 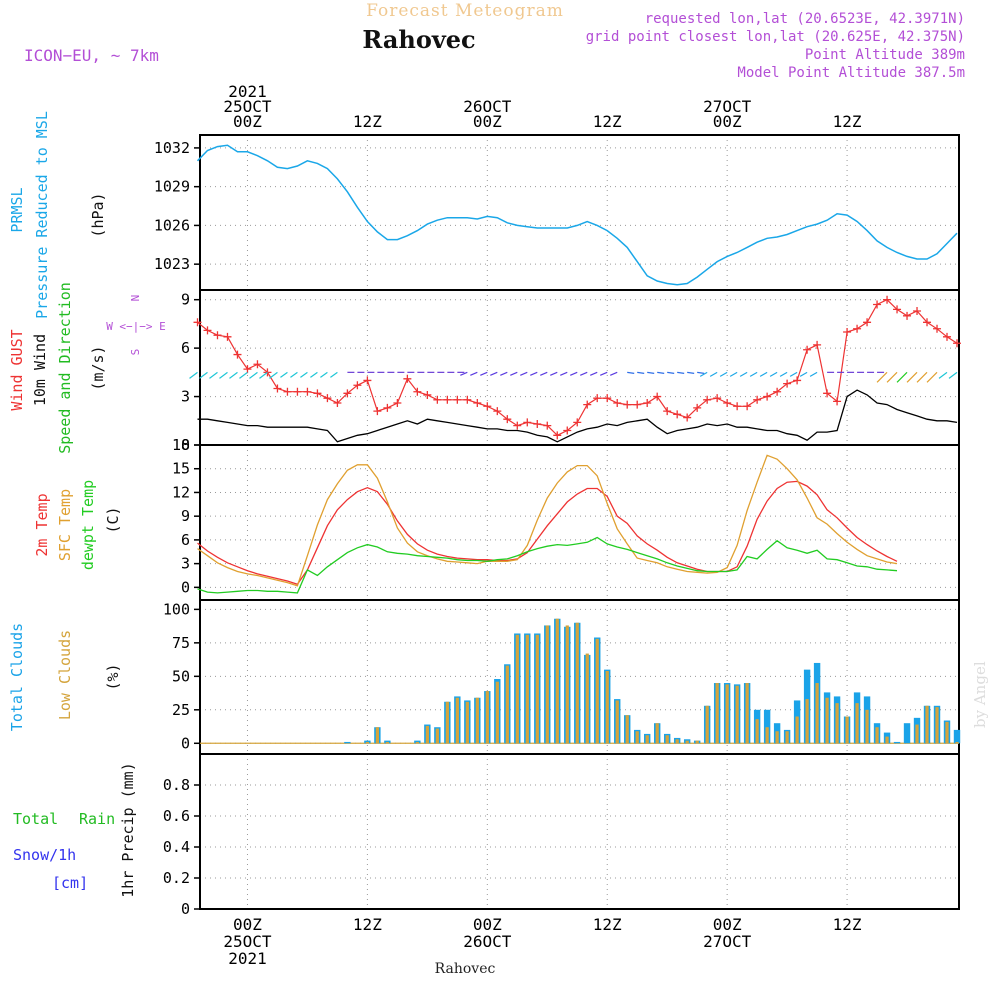 I want to click on credit-label: by Angel, so click(x=980, y=694).